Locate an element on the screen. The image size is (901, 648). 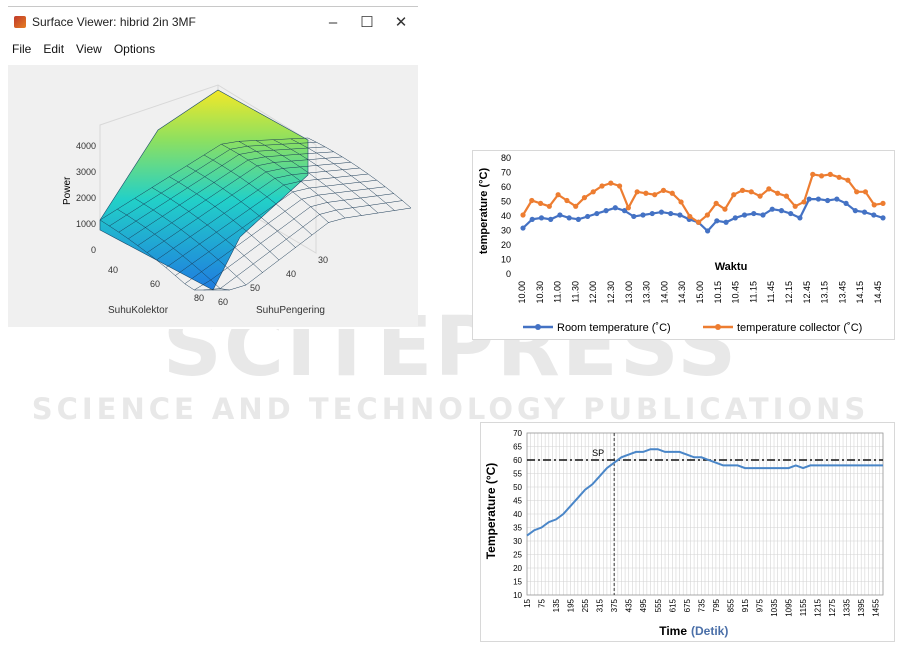
chart2-plot-frame is located at coordinates (705, 514).